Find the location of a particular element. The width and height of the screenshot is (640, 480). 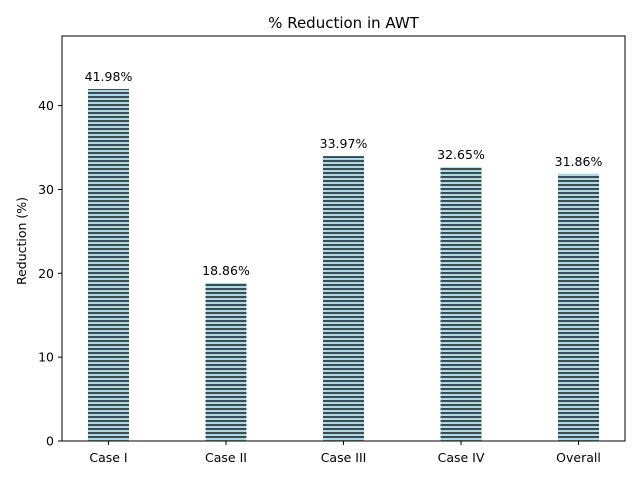

y-axis-ticks: 0 10 20 30 40 is located at coordinates (50, 273).